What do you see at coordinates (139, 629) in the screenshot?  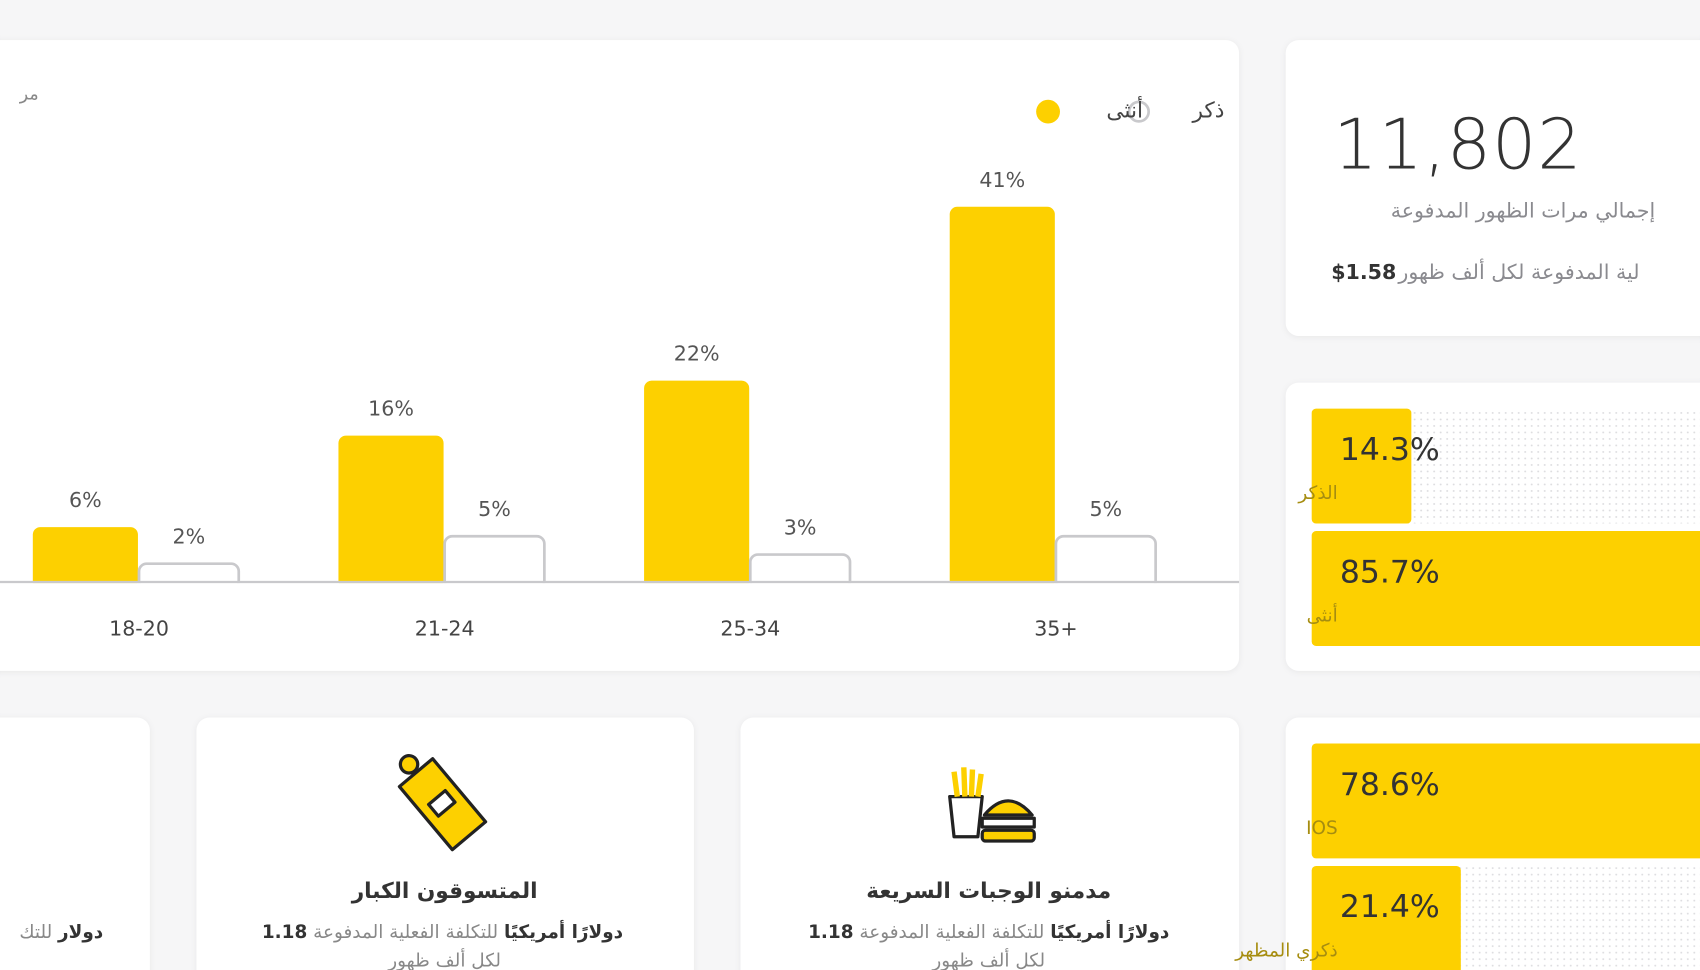 I see `x-tick-label: 18-20` at bounding box center [139, 629].